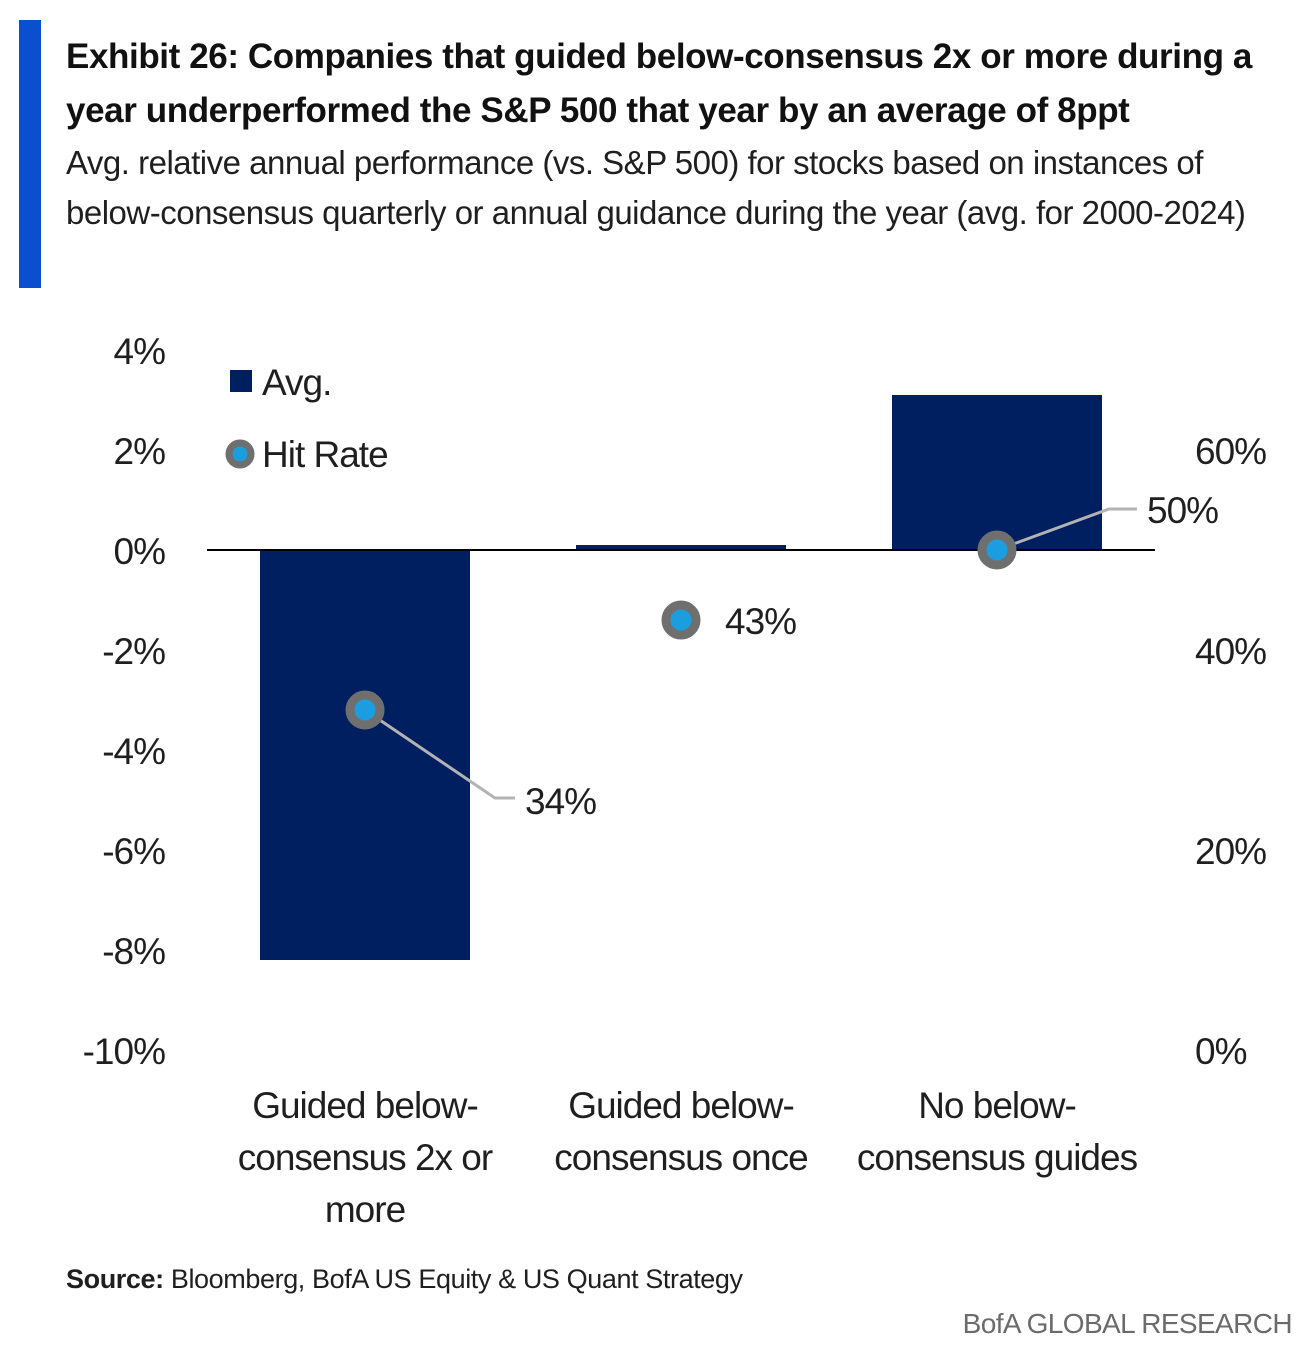 This screenshot has width=1314, height=1360. Describe the element at coordinates (325, 454) in the screenshot. I see `legend-label-hit-rate: Hit Rate` at that location.